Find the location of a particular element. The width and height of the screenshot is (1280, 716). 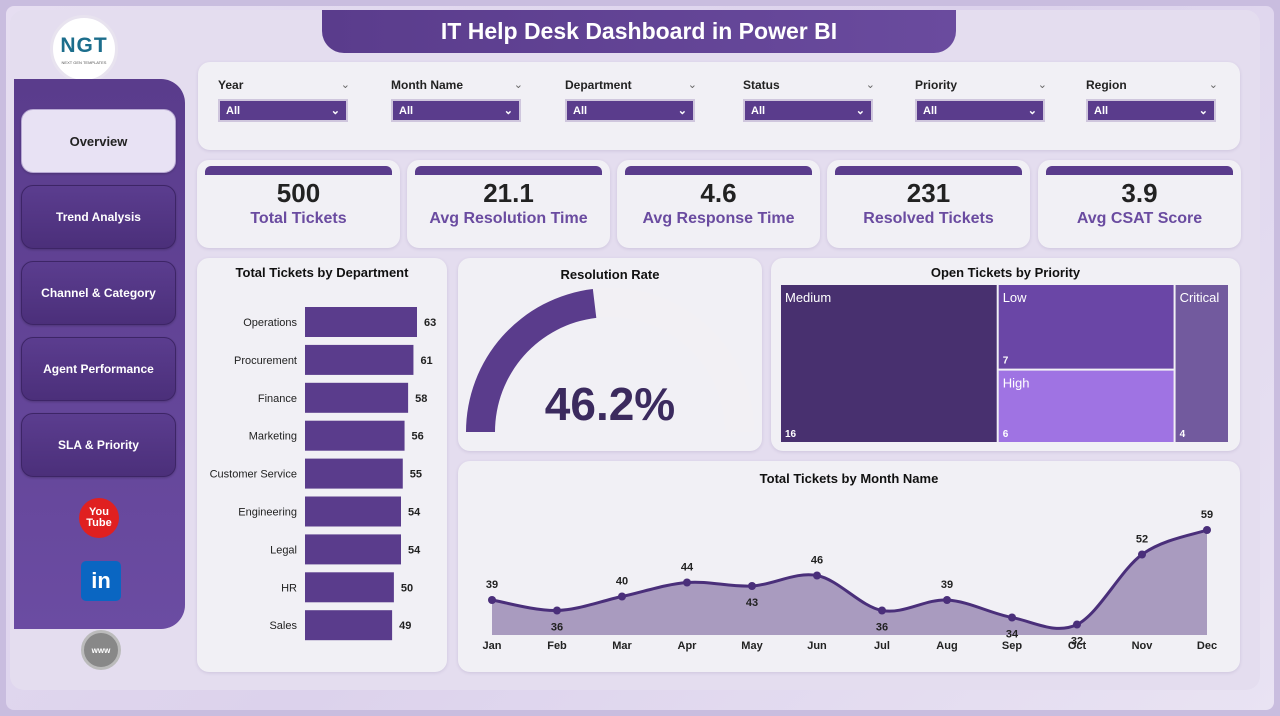

kpi-value: 3.9 is located at coordinates (1139, 193).